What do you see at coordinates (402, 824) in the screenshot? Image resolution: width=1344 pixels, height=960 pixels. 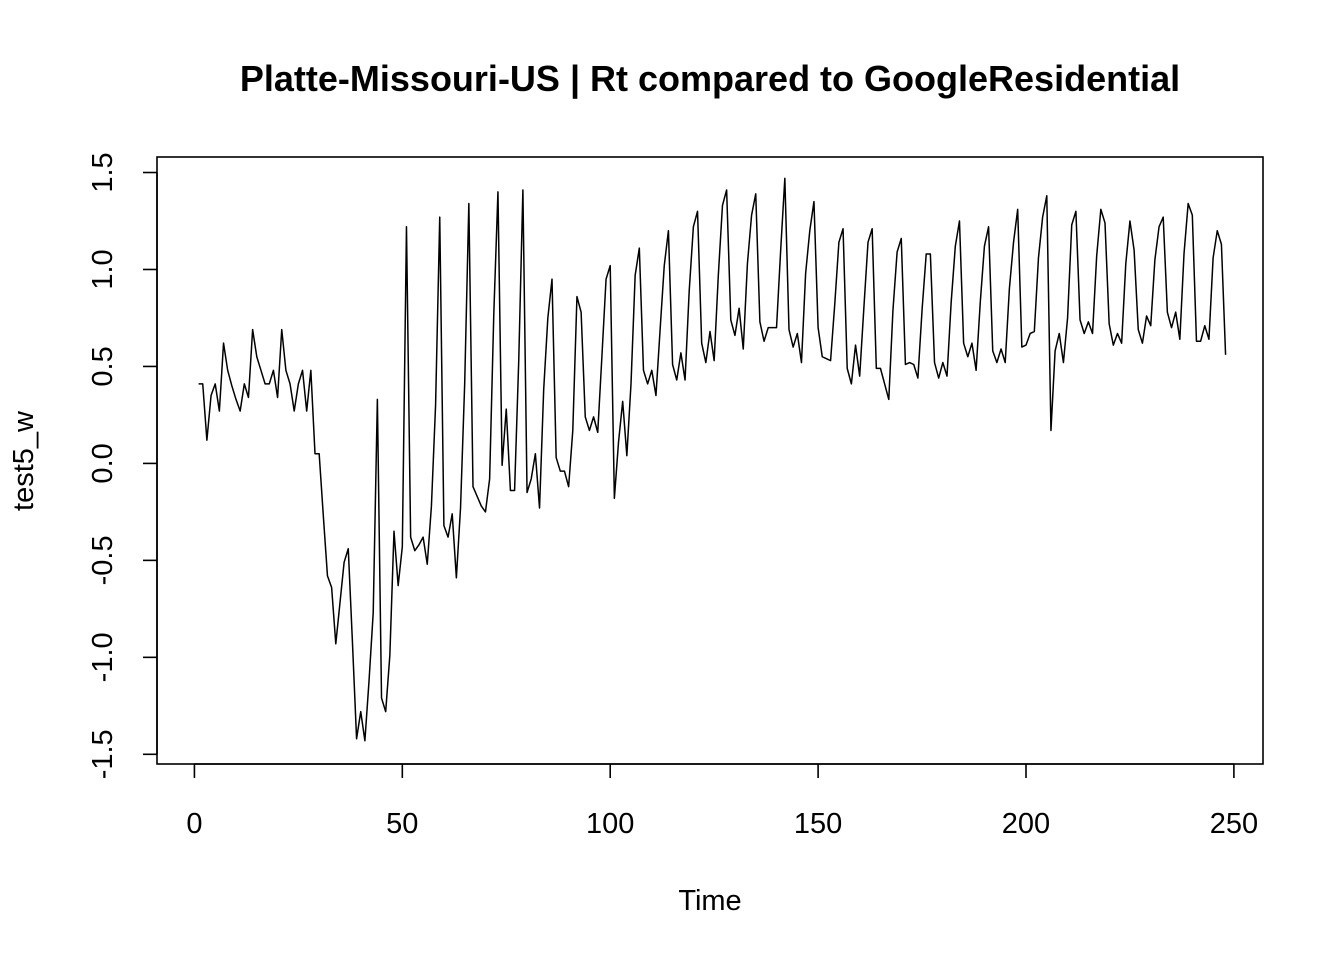 I see `x-tick-label: 50` at bounding box center [402, 824].